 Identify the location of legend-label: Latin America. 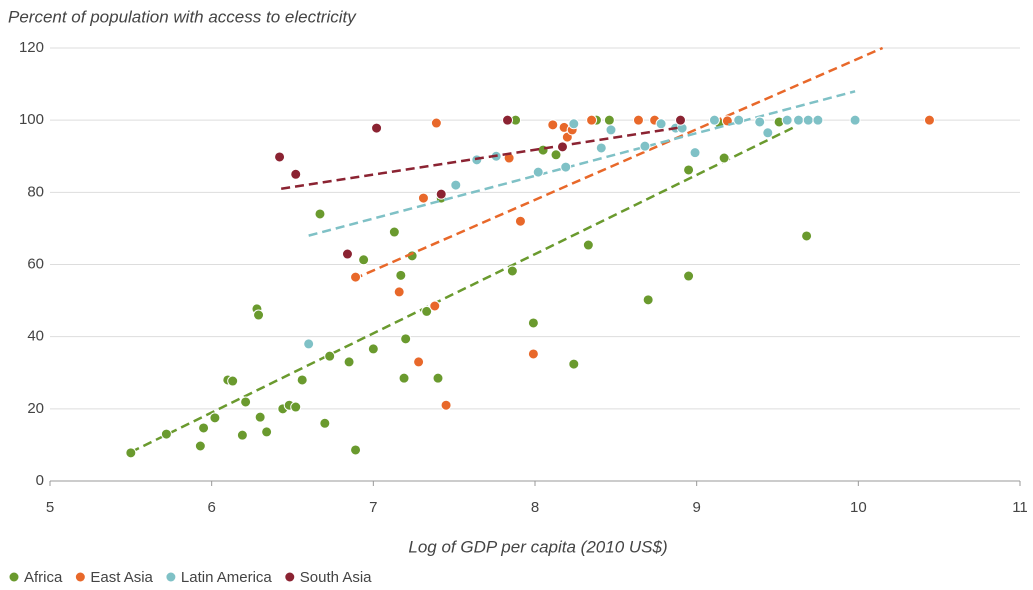
(227, 577).